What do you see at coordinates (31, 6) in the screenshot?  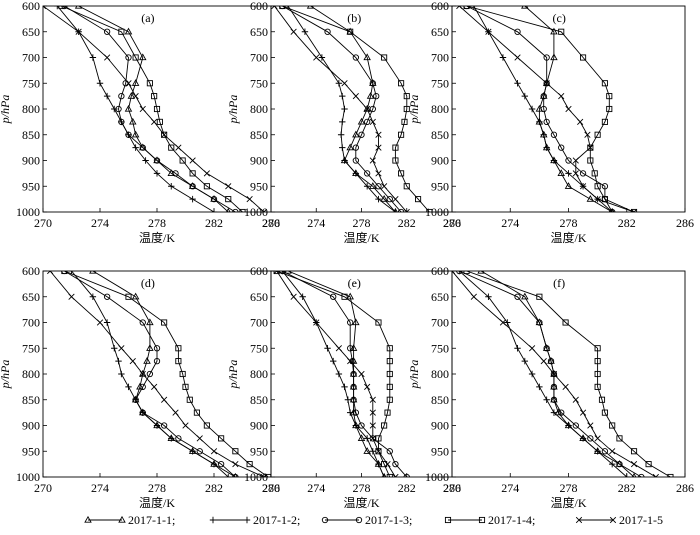 I see `y-tick-label: 600` at bounding box center [31, 6].